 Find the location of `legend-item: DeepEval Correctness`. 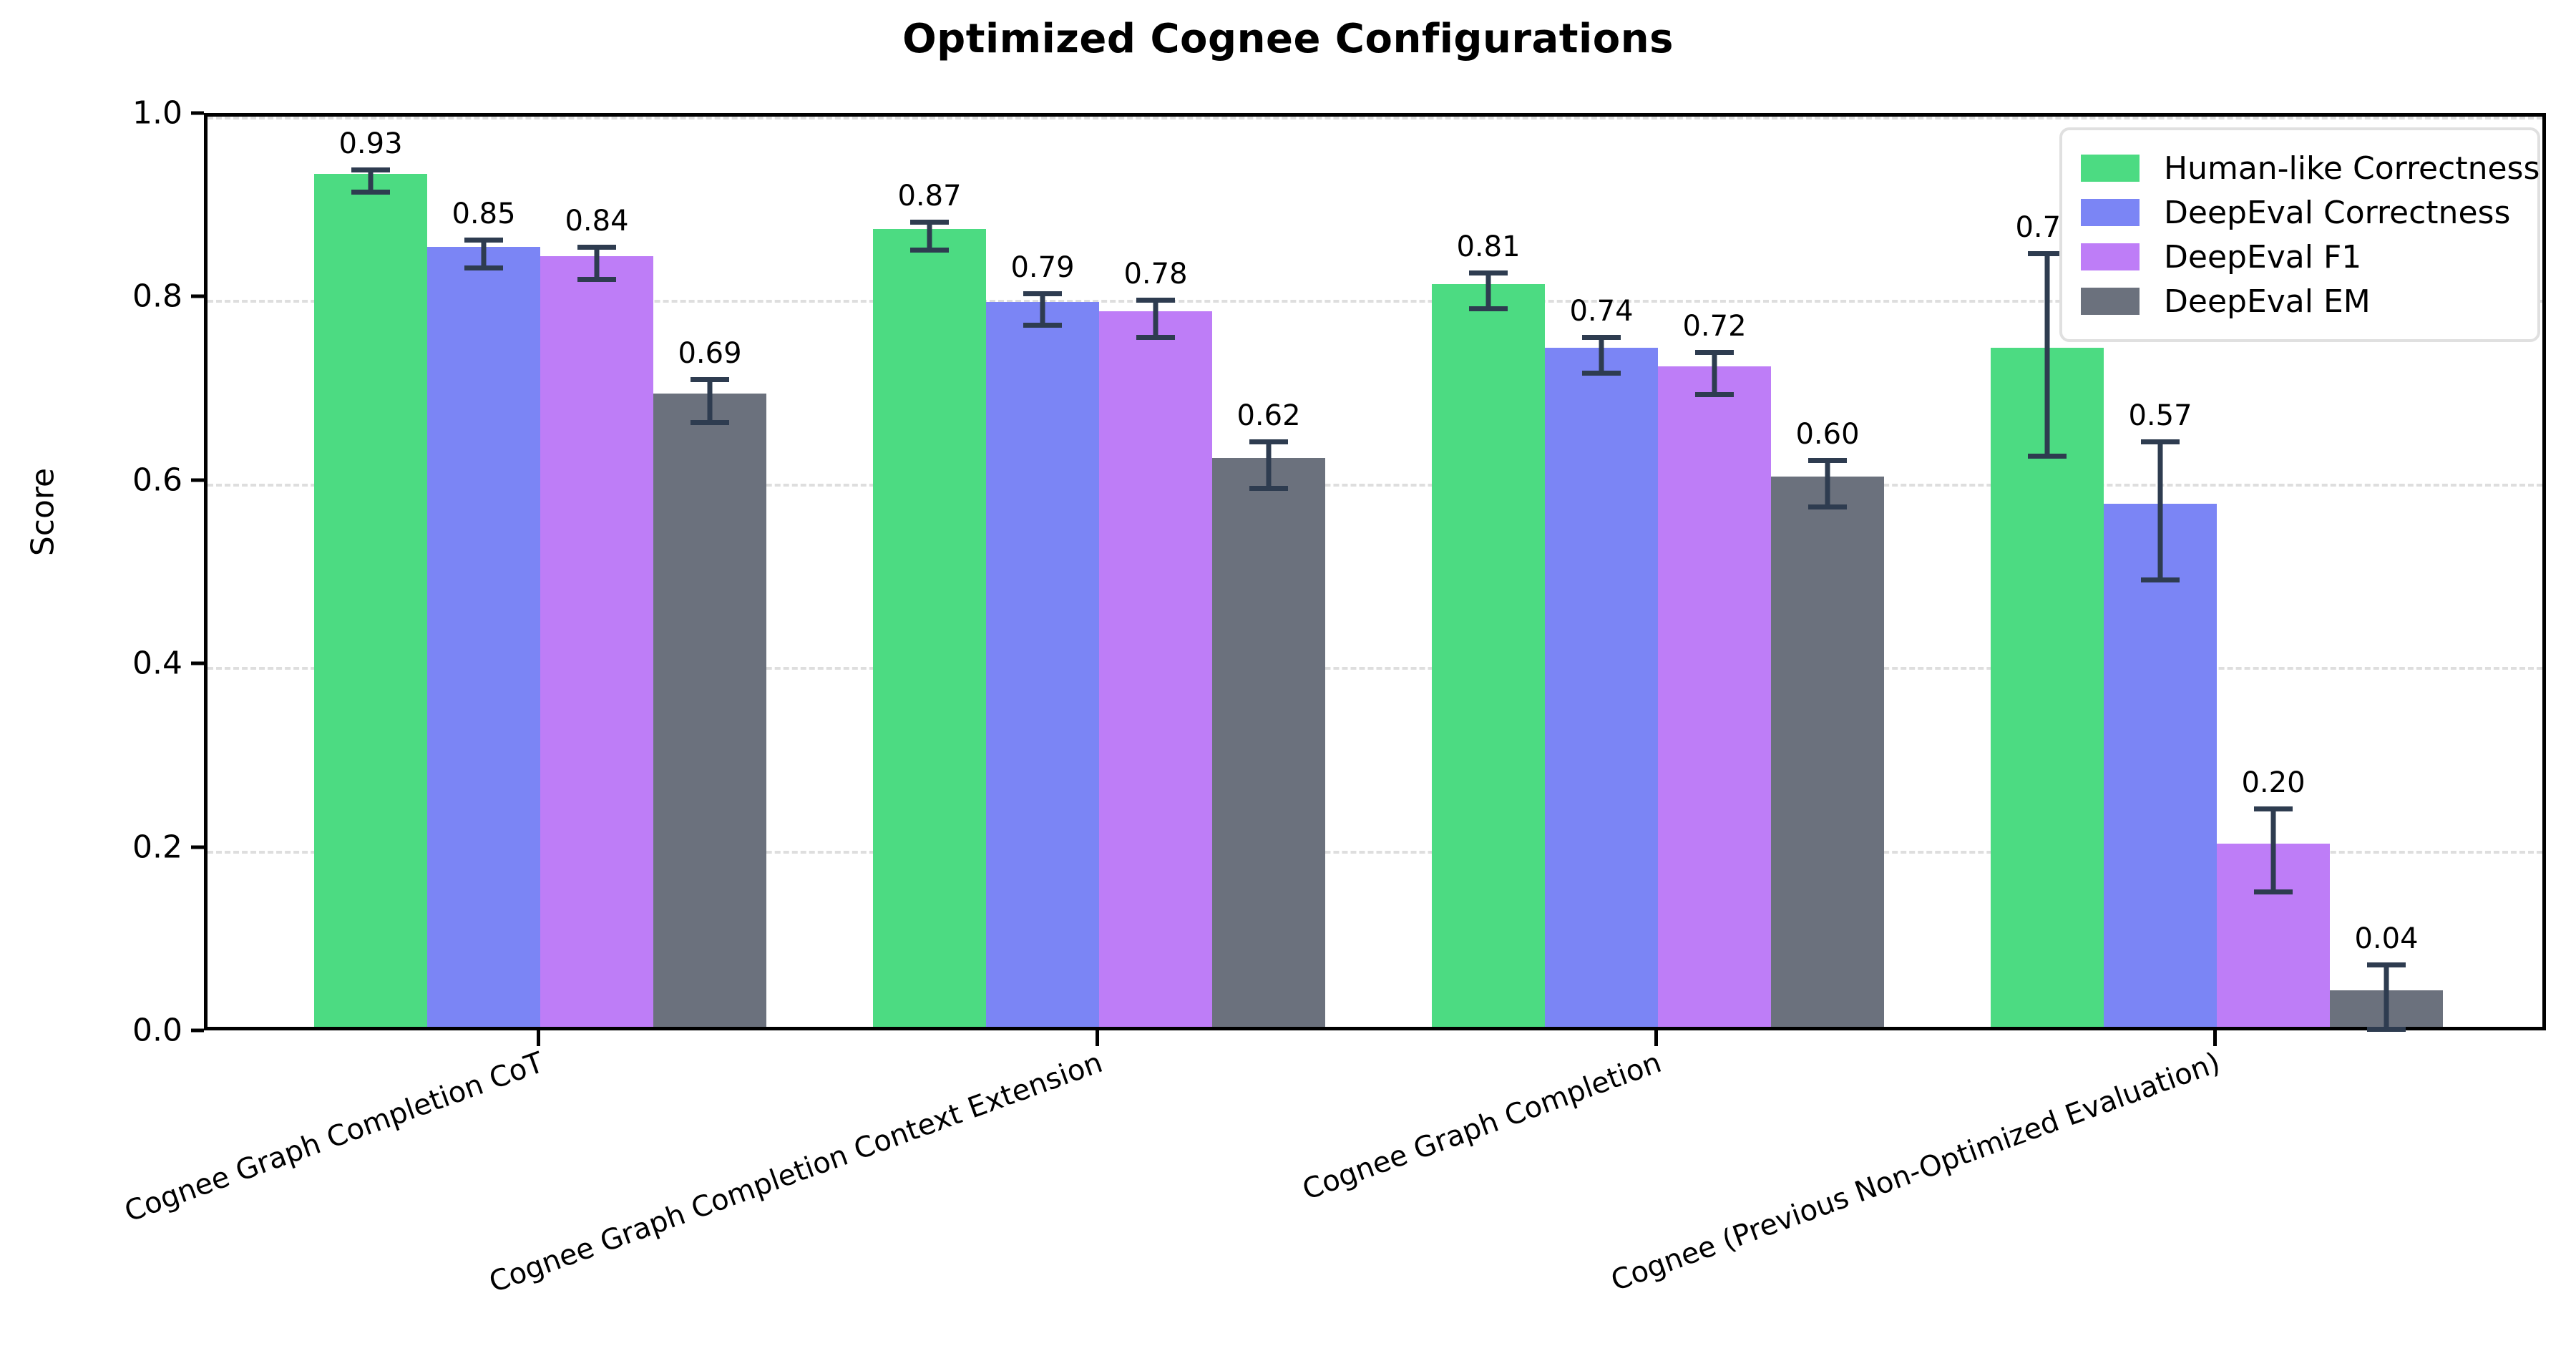

legend-item: DeepEval Correctness is located at coordinates (2300, 212).